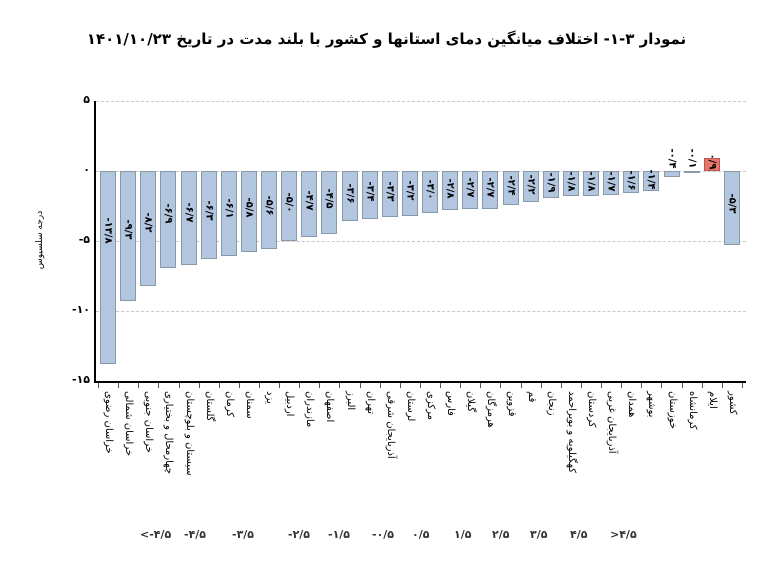 Image resolution: width=773 pixels, height=571 pixels. What do you see at coordinates (410, 406) in the screenshot?
I see `x-category-label: لرستان` at bounding box center [410, 406].